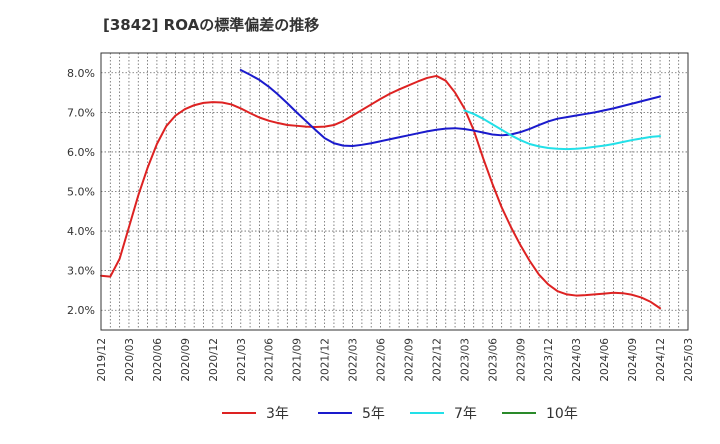 The image size is (720, 444). What do you see at coordinates (186, 360) in the screenshot?
I see `x-tick-label: 2020/09` at bounding box center [186, 360].